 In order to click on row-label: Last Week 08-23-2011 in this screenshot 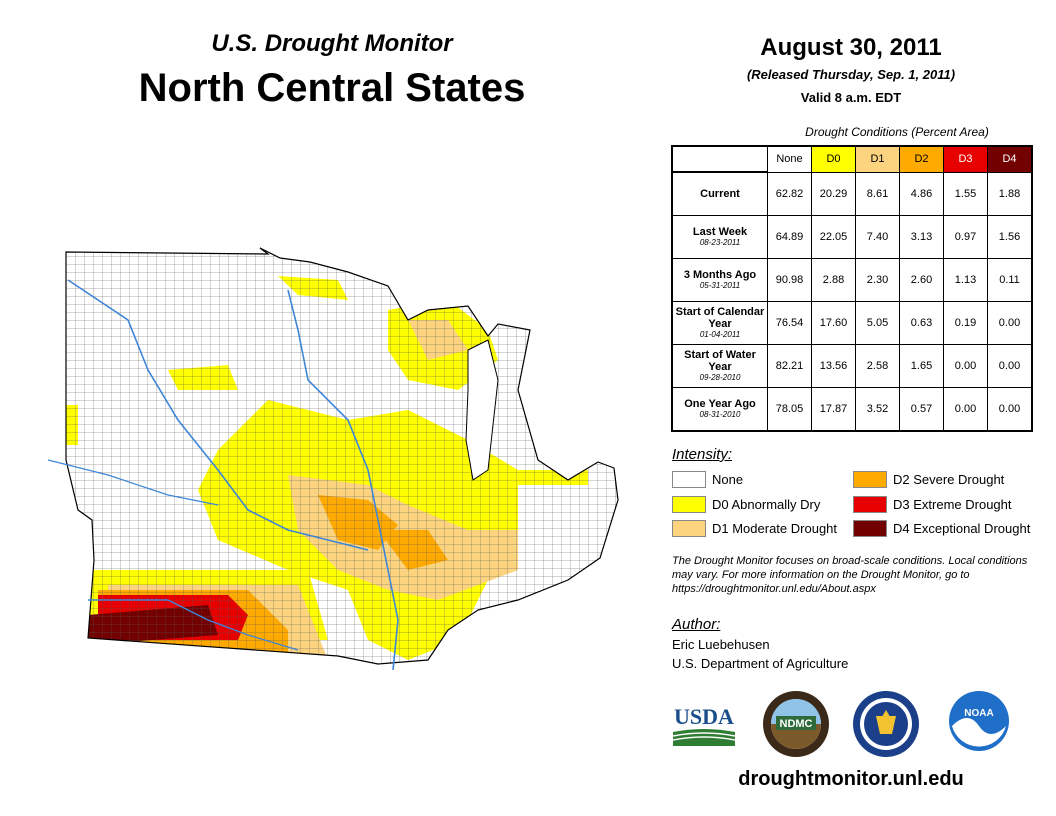, I will do `click(719, 237)`.